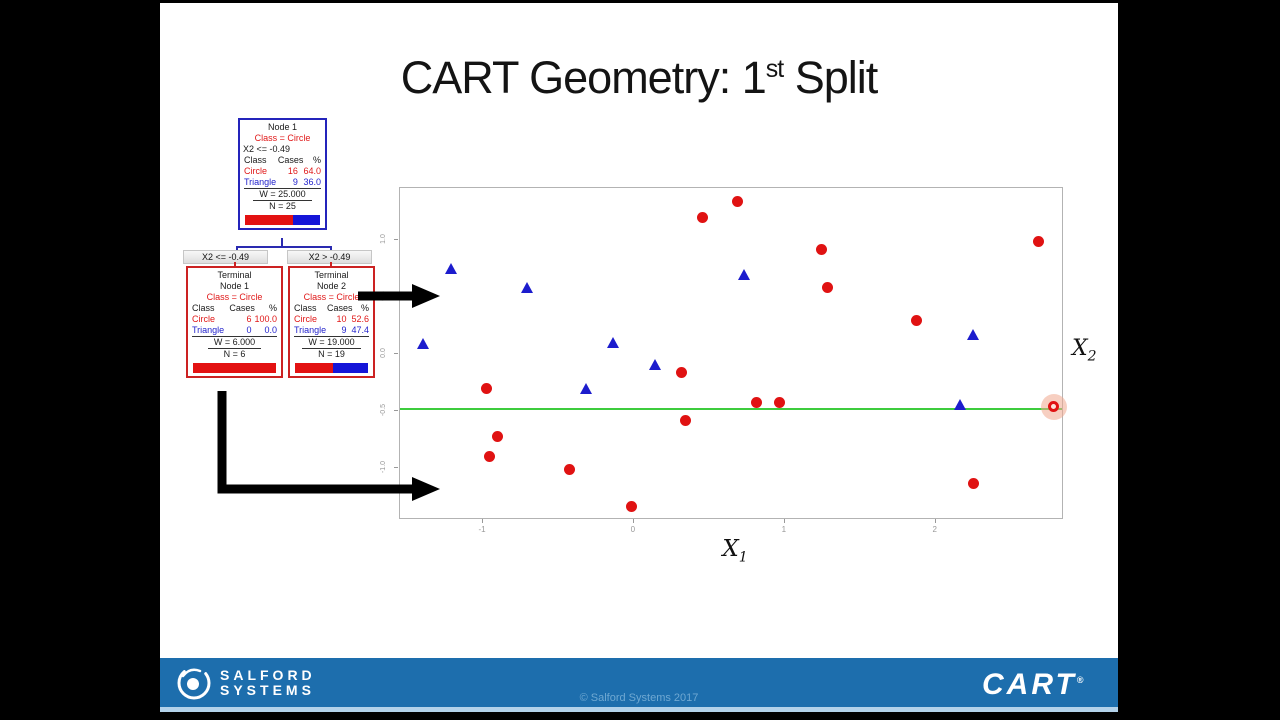 Image resolution: width=1280 pixels, height=720 pixels. What do you see at coordinates (331, 286) in the screenshot?
I see `t2-line2: Node 2` at bounding box center [331, 286].